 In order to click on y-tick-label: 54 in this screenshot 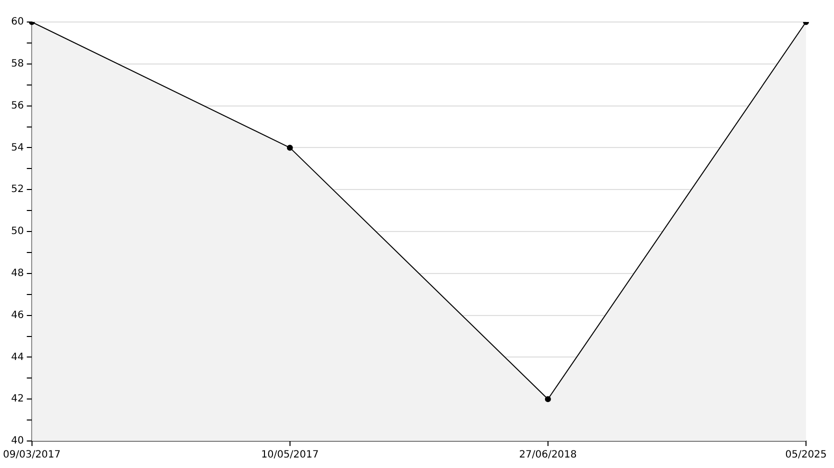, I will do `click(17, 148)`.